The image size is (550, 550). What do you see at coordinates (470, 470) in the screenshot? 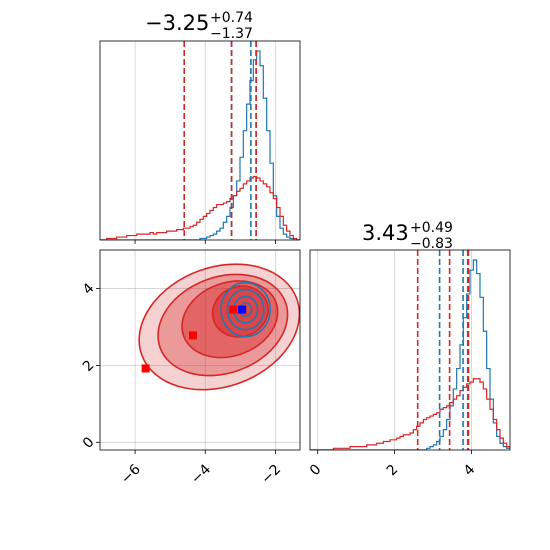
I see `x-tick-label-y-param: 4` at bounding box center [470, 470].